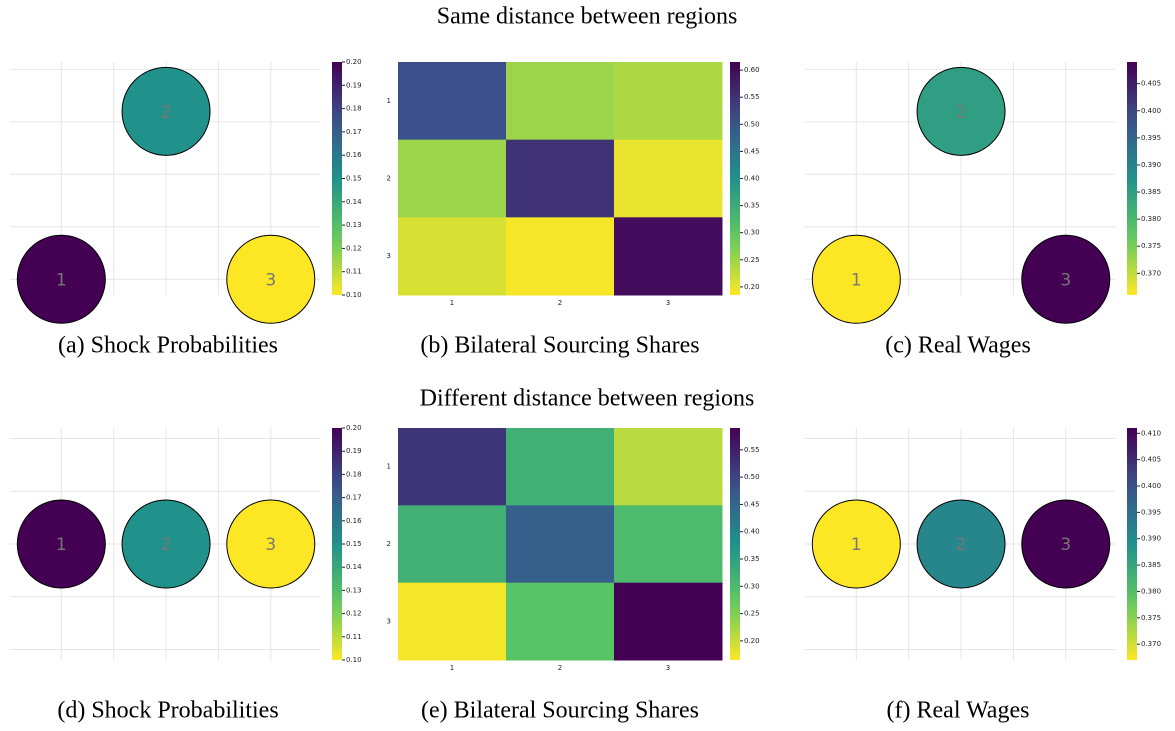 The image size is (1175, 731). Describe the element at coordinates (354, 248) in the screenshot. I see `colorbar-tick-label: 0.12` at that location.